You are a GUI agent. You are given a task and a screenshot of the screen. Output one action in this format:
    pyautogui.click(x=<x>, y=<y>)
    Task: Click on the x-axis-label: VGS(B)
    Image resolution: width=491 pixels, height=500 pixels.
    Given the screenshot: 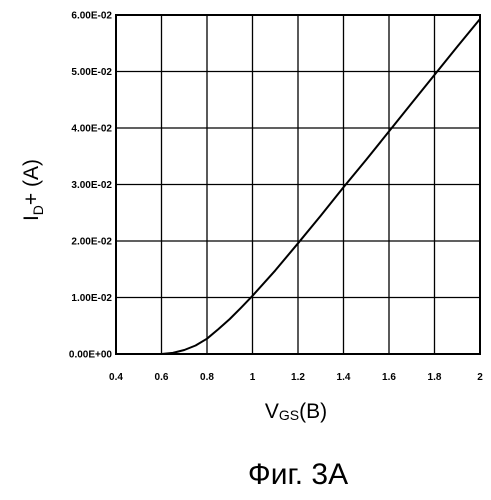 What is the action you would take?
    pyautogui.click(x=296, y=411)
    